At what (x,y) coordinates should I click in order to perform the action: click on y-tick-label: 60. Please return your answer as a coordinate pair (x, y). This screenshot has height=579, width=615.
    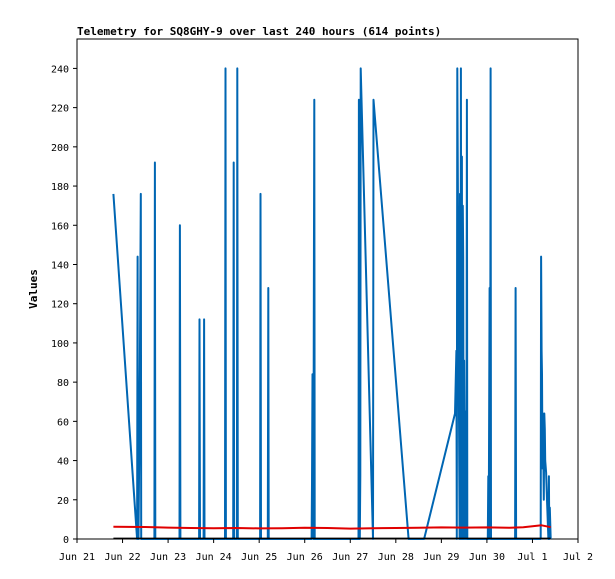
    Looking at the image, I should click on (63, 422).